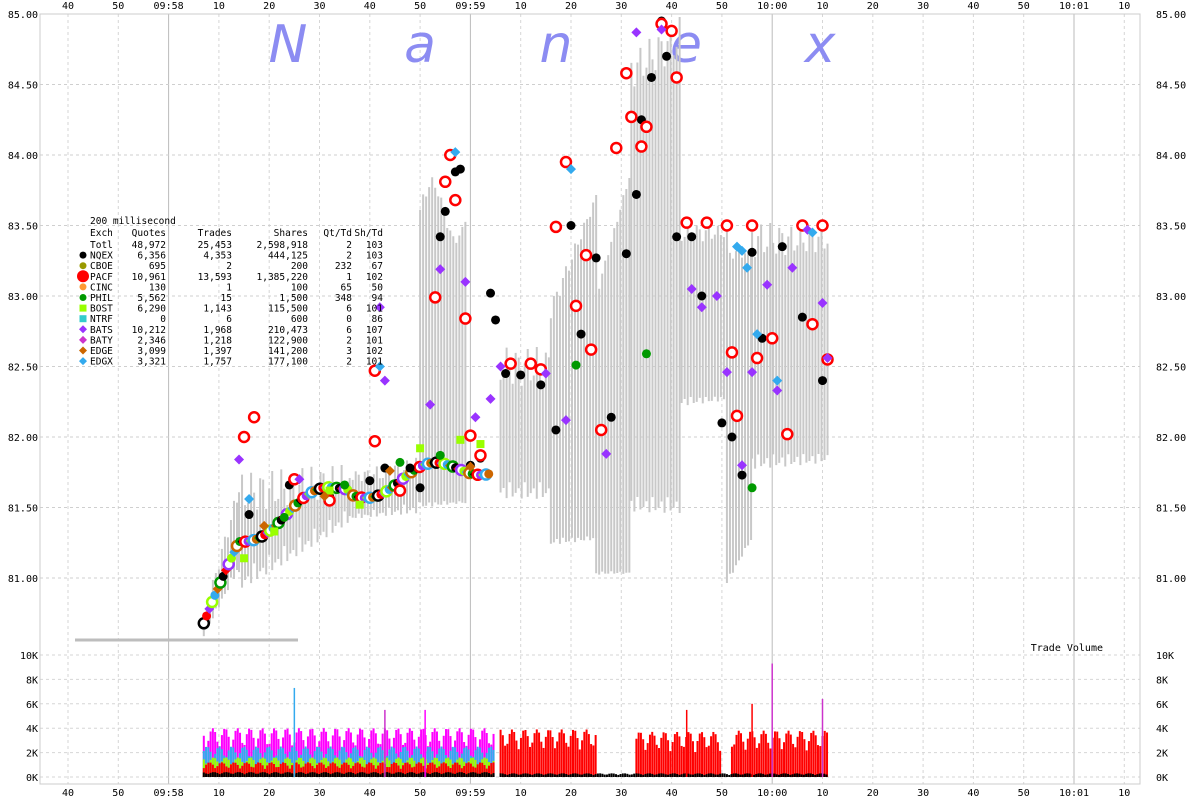 The image size is (1200, 804). Describe the element at coordinates (229, 319) in the screenshot. I see `legend-cell: 6` at that location.